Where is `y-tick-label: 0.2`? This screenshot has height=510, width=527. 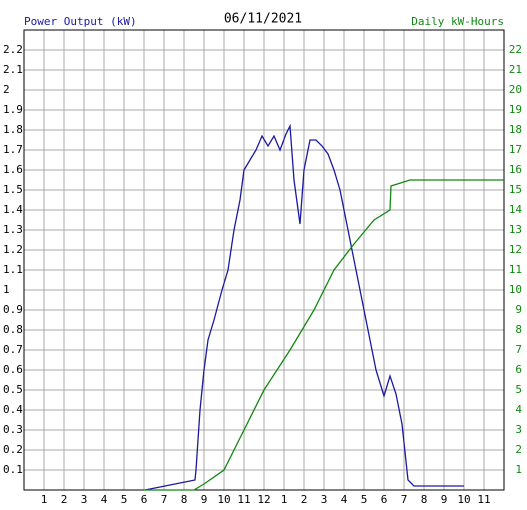
y-tick-label: 0.2 is located at coordinates (13, 449).